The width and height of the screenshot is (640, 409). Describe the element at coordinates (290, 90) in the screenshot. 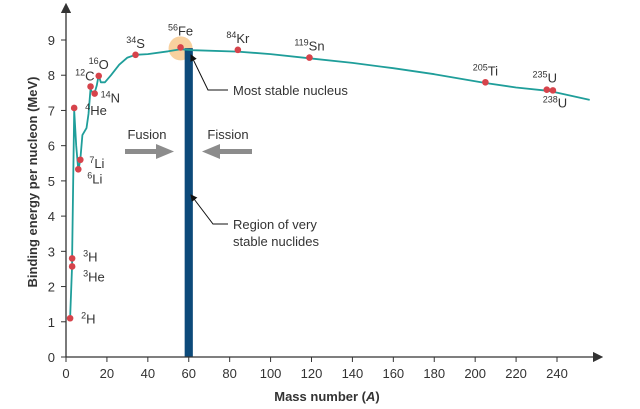

I see `most-stable-annotation: Most stable nucleus` at that location.